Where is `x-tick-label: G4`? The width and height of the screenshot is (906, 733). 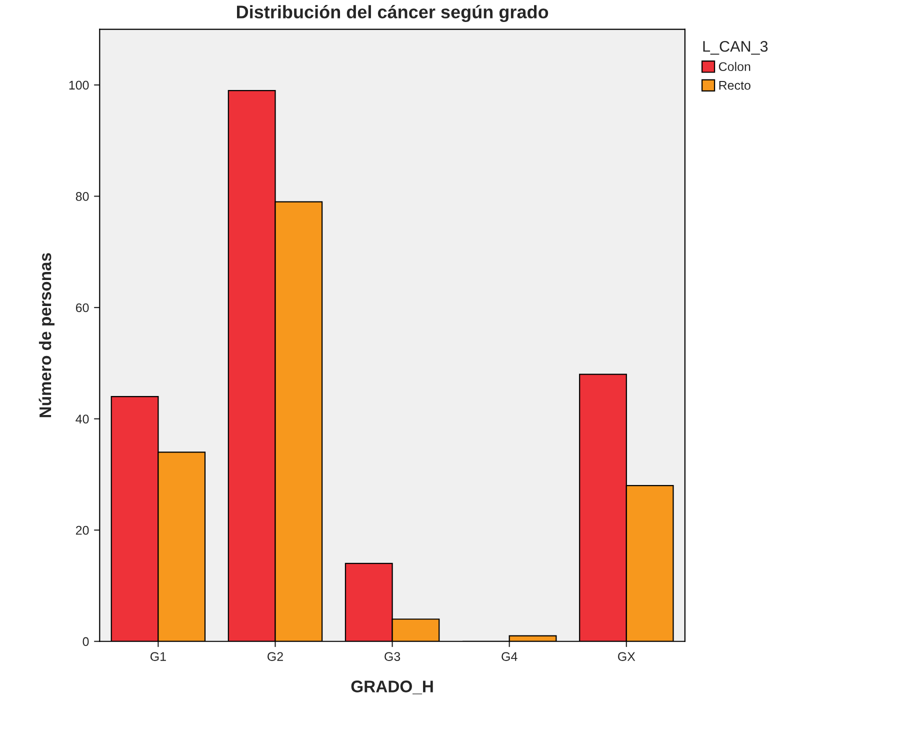 x-tick-label: G4 is located at coordinates (510, 656).